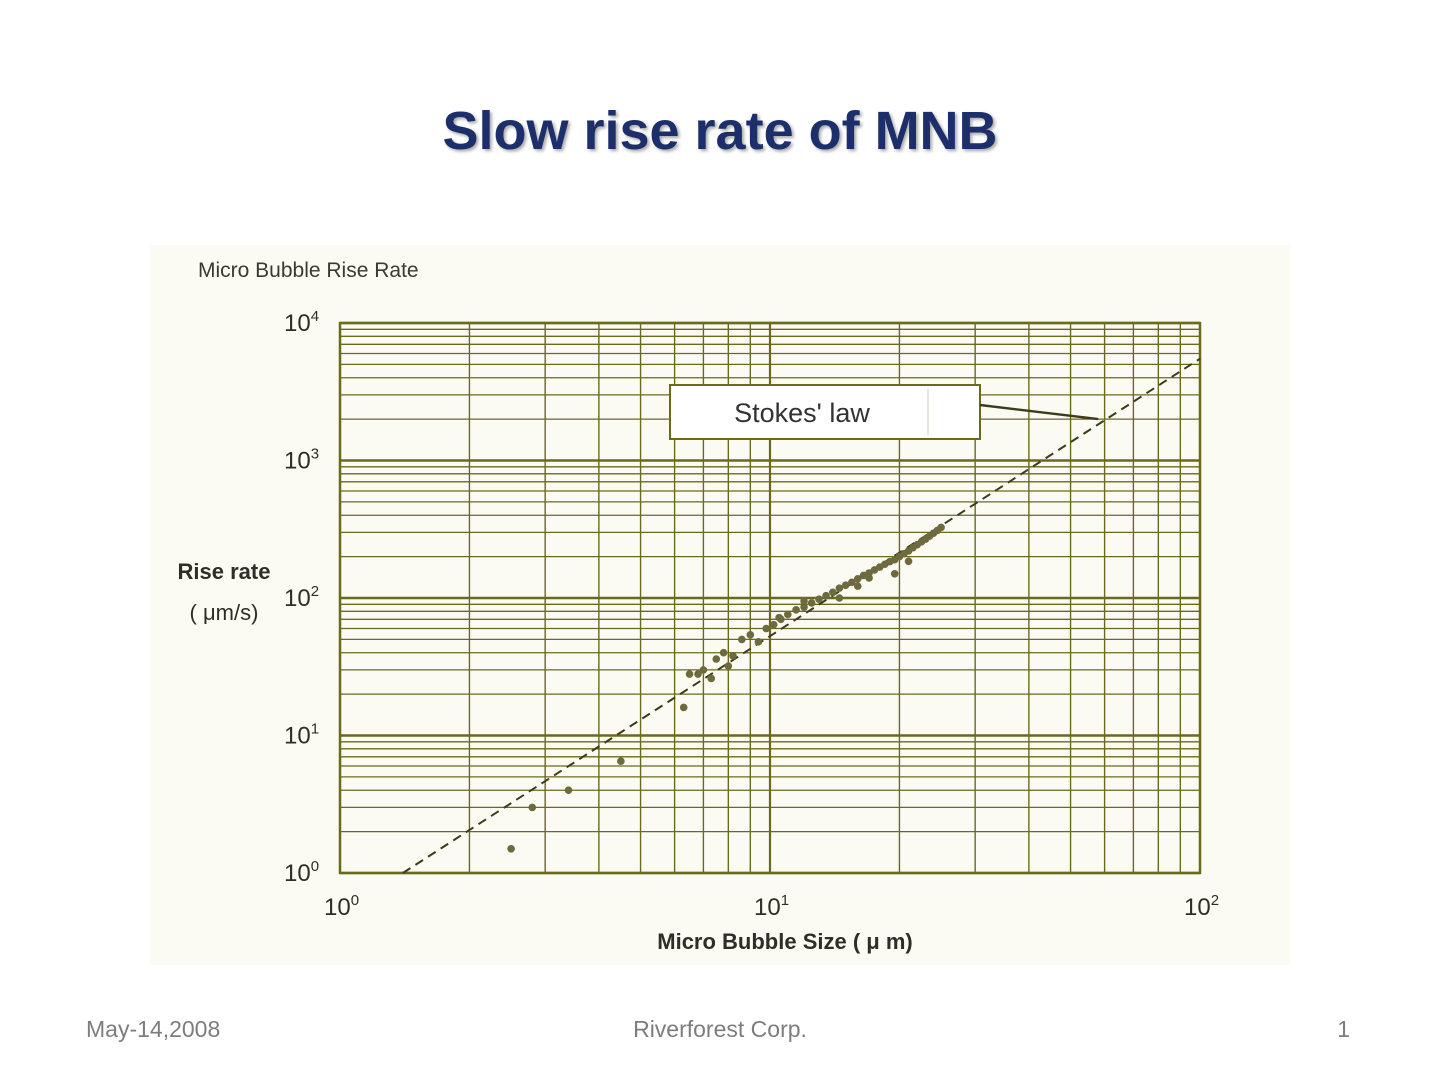 Image resolution: width=1440 pixels, height=1080 pixels. What do you see at coordinates (153, 1029) in the screenshot?
I see `footer-date: May-14,2008` at bounding box center [153, 1029].